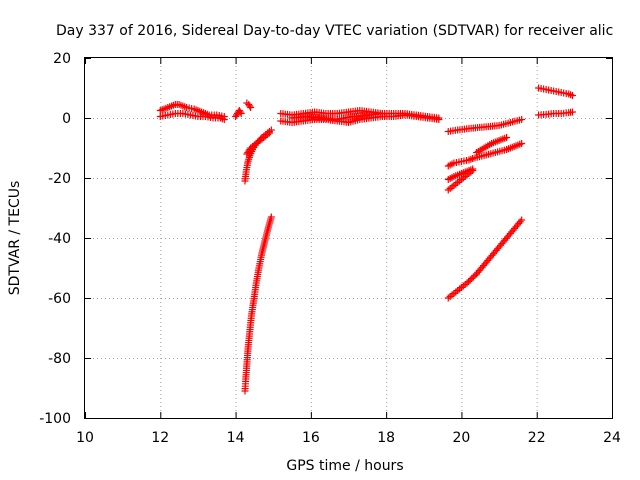 This screenshot has height=480, width=640. I want to click on x-tick-label: 14, so click(236, 438).